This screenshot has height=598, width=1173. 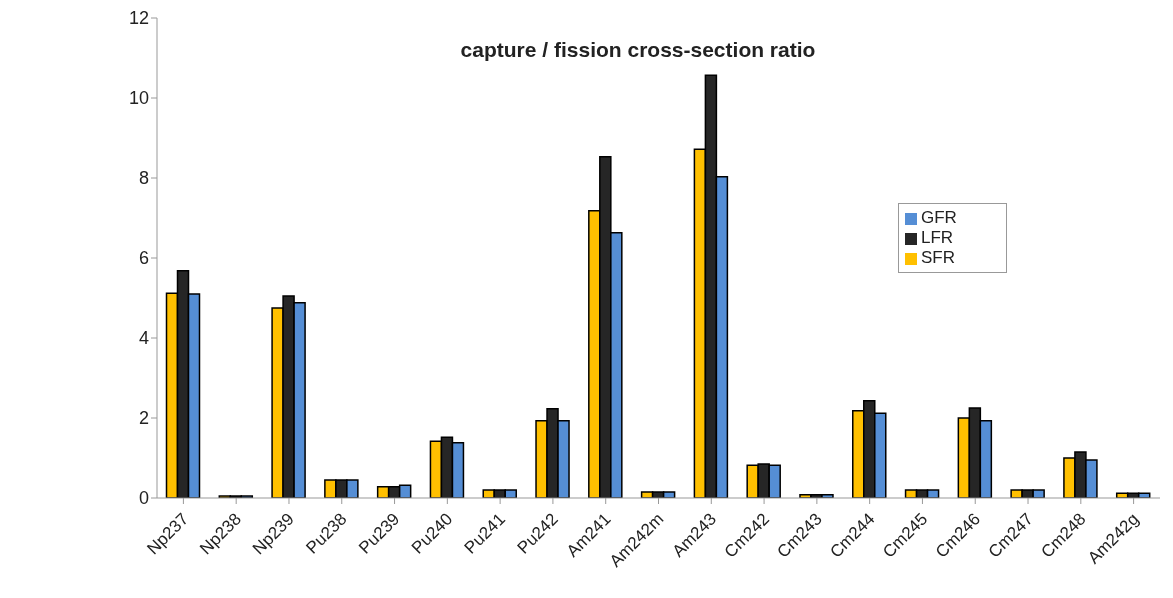 I want to click on y-tick-label: 12, so click(x=138, y=18).